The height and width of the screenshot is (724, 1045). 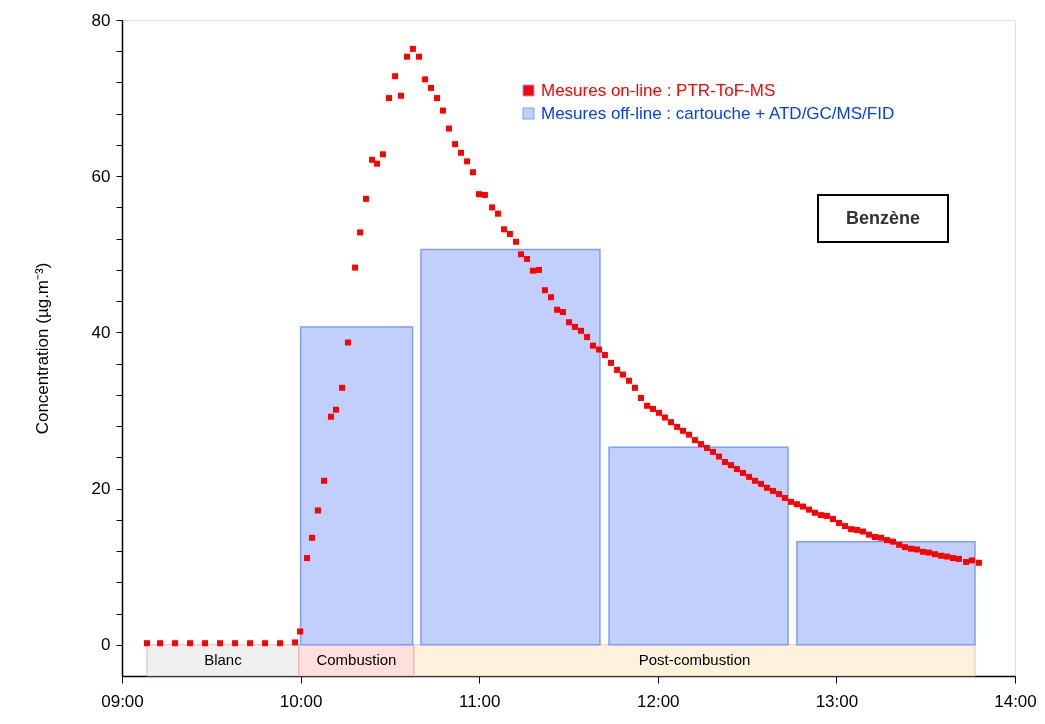 I want to click on legend-label: Mesures off-line : cartouche + ATD/GC/MS/FID, so click(x=718, y=113).